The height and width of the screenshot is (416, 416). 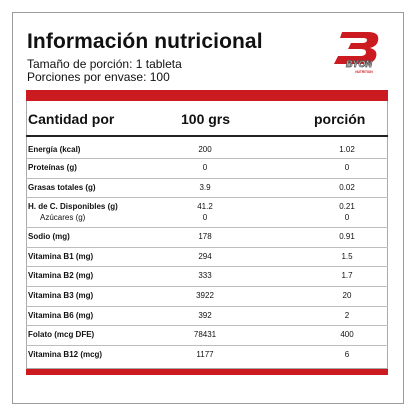 I want to click on nutrient-name: Sodio (mg), so click(x=49, y=236).